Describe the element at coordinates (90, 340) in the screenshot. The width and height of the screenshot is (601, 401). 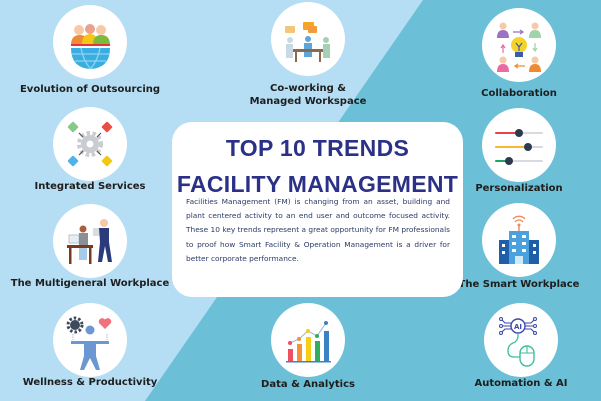
I see `person-balance-icon` at that location.